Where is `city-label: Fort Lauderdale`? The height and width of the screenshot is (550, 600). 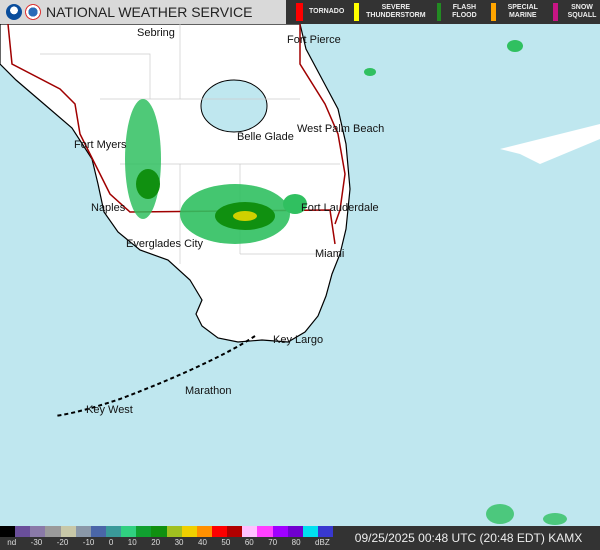 city-label: Fort Lauderdale is located at coordinates (340, 208).